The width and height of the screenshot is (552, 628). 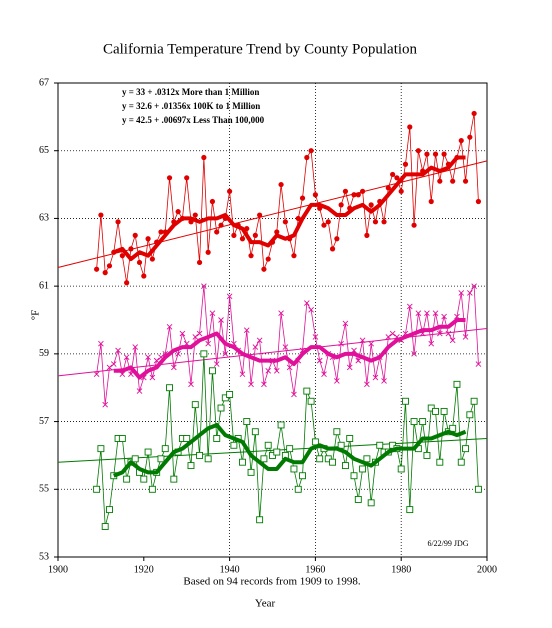 What do you see at coordinates (289, 349) in the screenshot?
I see `smoothed-line` at bounding box center [289, 349].